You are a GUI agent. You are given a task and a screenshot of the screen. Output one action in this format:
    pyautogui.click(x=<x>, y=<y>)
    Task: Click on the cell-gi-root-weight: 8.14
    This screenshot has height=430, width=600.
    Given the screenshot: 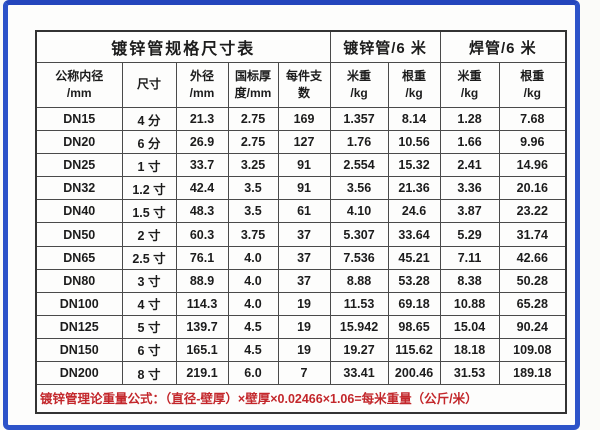 What is the action you would take?
    pyautogui.click(x=414, y=119)
    